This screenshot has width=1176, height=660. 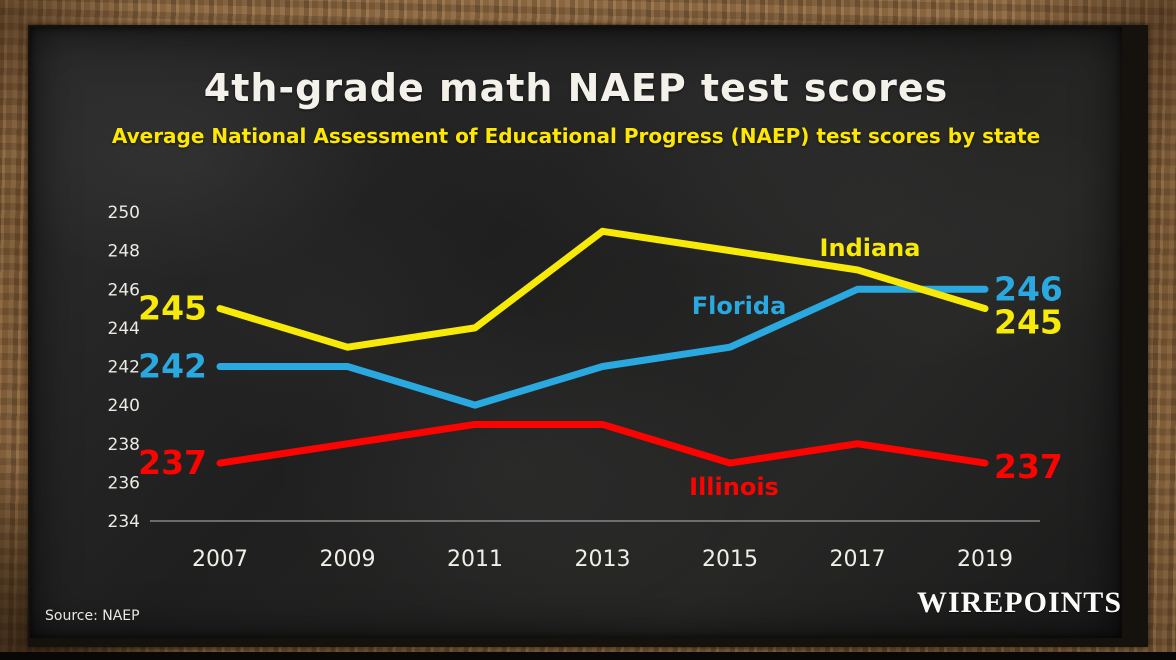 I want to click on y-axis-tick-label: 250, so click(x=124, y=213).